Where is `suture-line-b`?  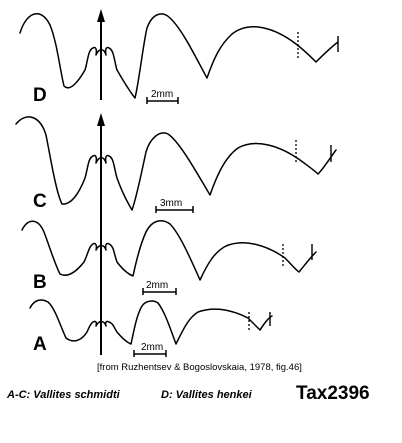
suture-line-b is located at coordinates (169, 250).